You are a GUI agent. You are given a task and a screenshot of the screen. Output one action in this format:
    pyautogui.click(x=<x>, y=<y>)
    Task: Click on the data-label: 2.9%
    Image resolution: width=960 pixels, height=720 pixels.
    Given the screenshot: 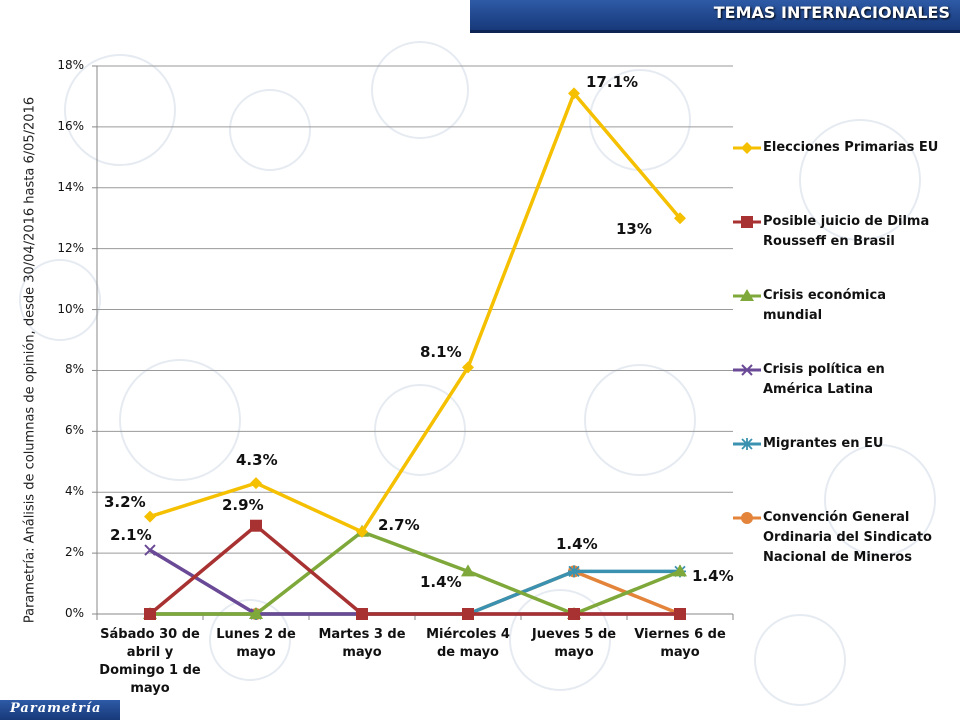 What is the action you would take?
    pyautogui.click(x=243, y=504)
    